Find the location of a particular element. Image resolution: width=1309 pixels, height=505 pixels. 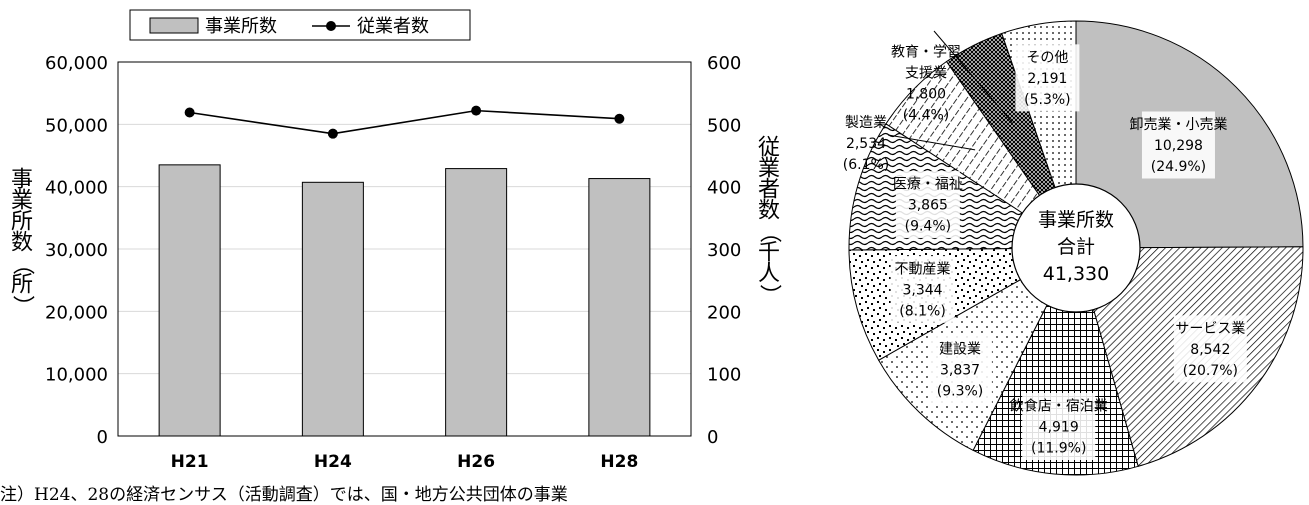

svg-text: 建設業 is located at coordinates (960, 350).